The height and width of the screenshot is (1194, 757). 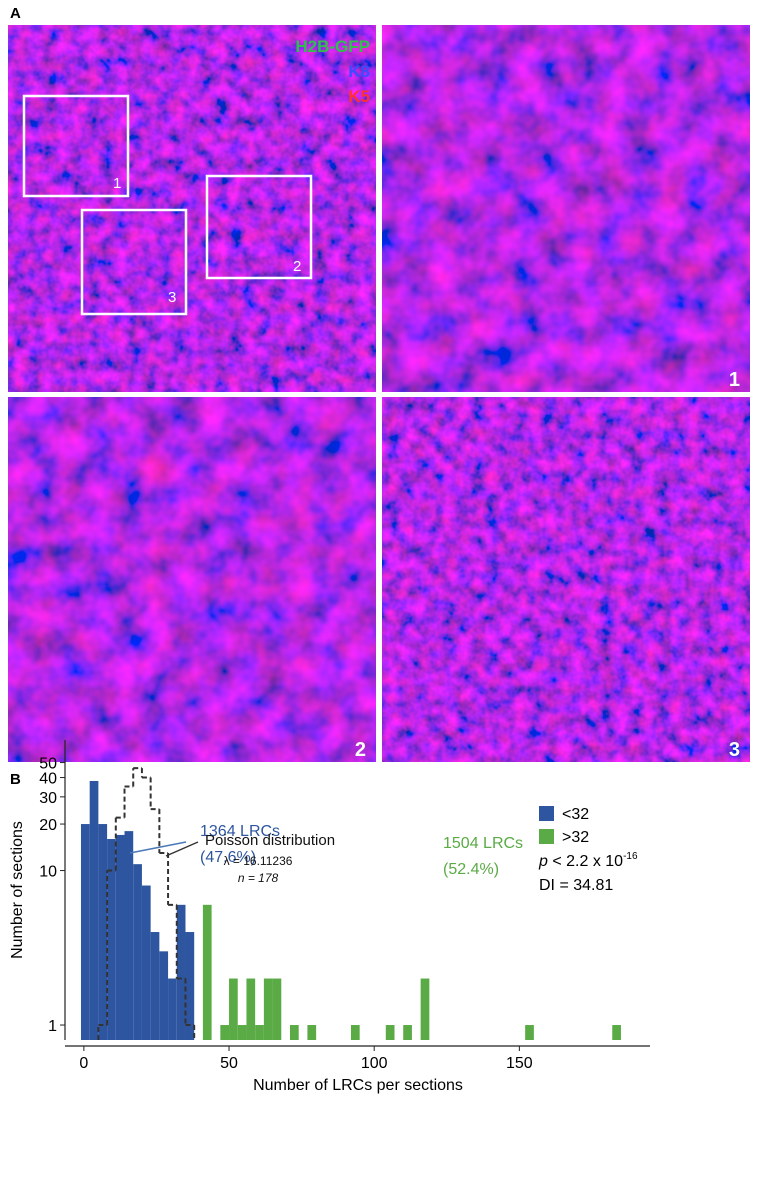 I want to click on y-tick-label: 10, so click(x=48, y=872).